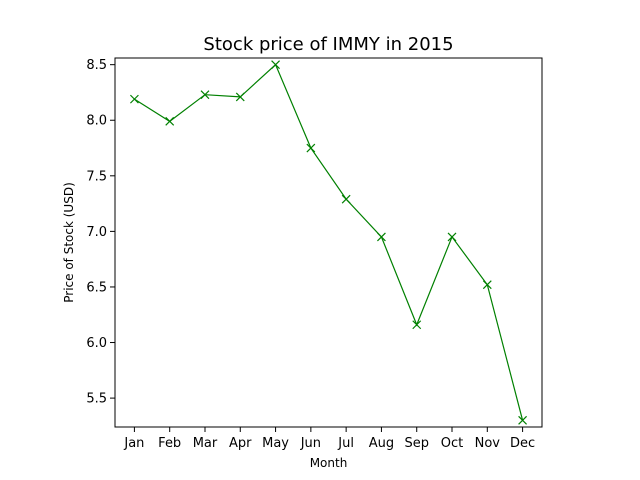  I want to click on y-tick-label: 5.5, so click(96, 399).